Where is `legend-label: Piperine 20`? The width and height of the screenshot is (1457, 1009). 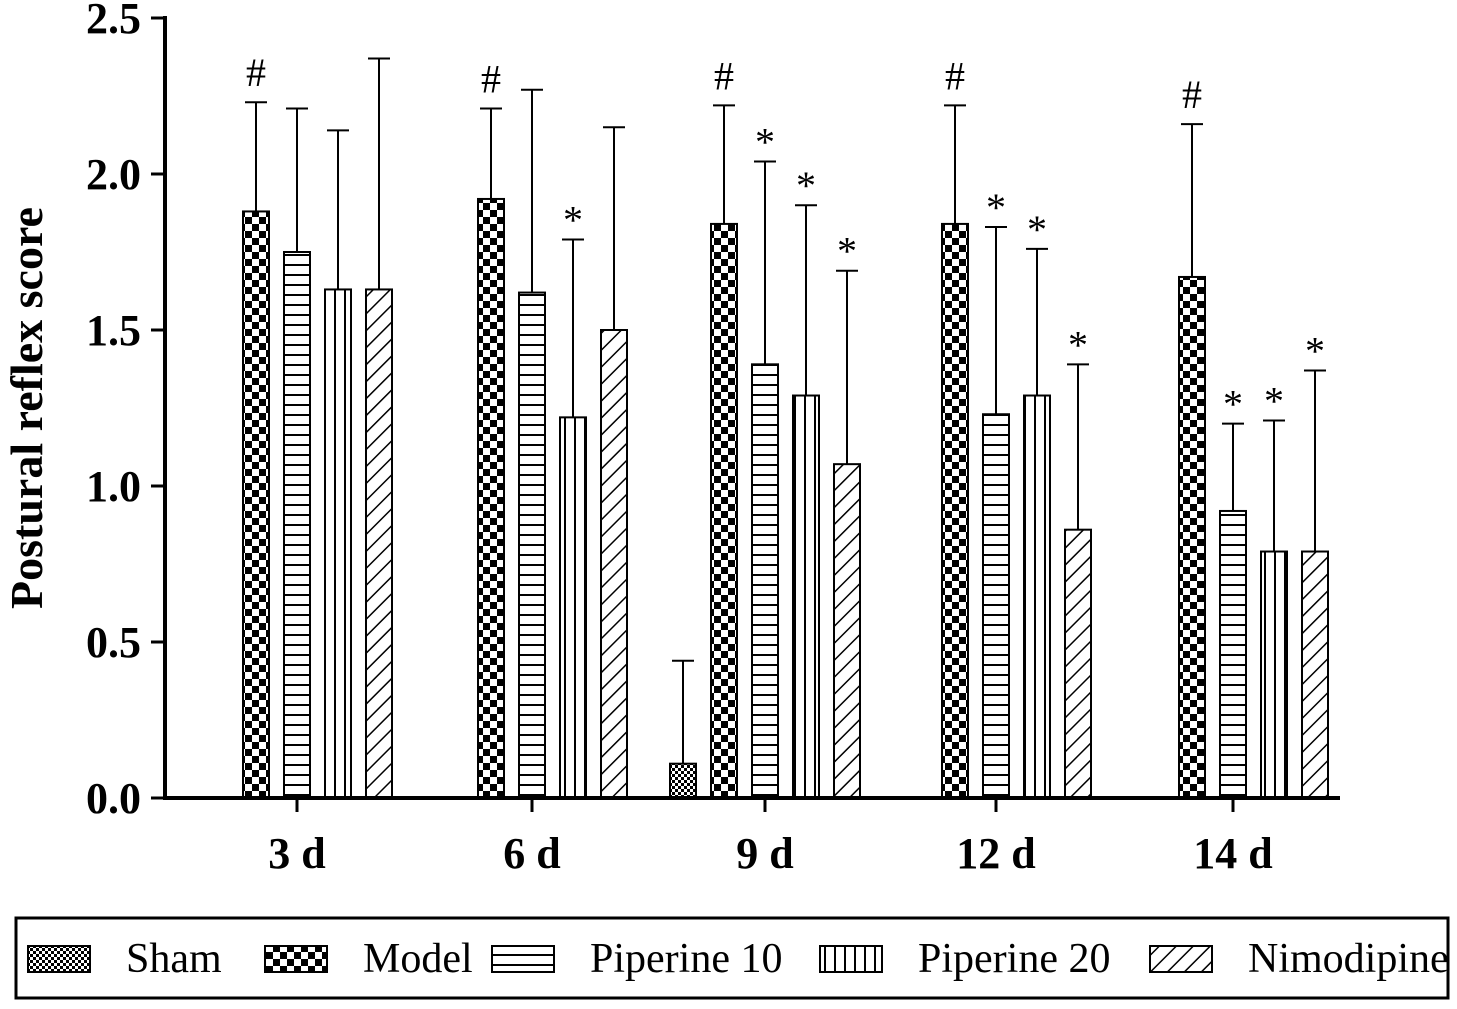
legend-label: Piperine 20 is located at coordinates (1014, 959).